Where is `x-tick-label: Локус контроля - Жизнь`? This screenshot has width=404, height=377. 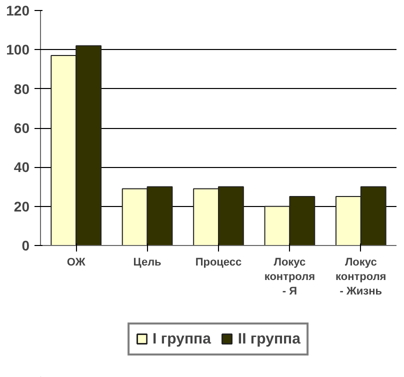 x-tick-label: Локус контроля - Жизнь is located at coordinates (361, 277).